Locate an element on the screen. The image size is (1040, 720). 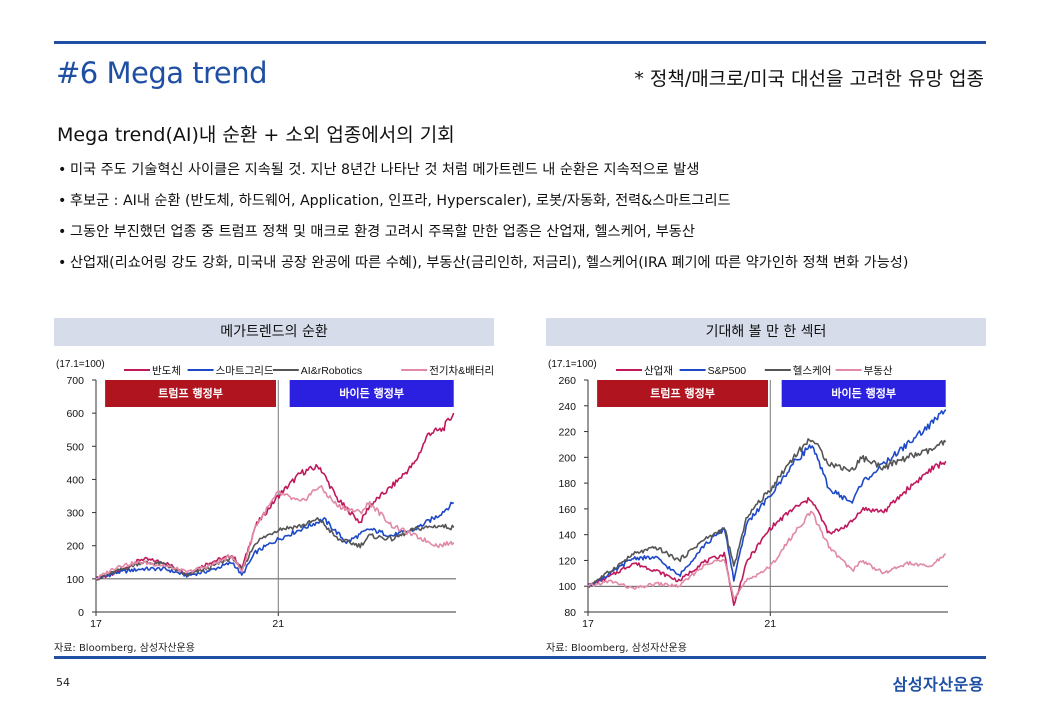
y-tick-label: 240 is located at coordinates (567, 407).